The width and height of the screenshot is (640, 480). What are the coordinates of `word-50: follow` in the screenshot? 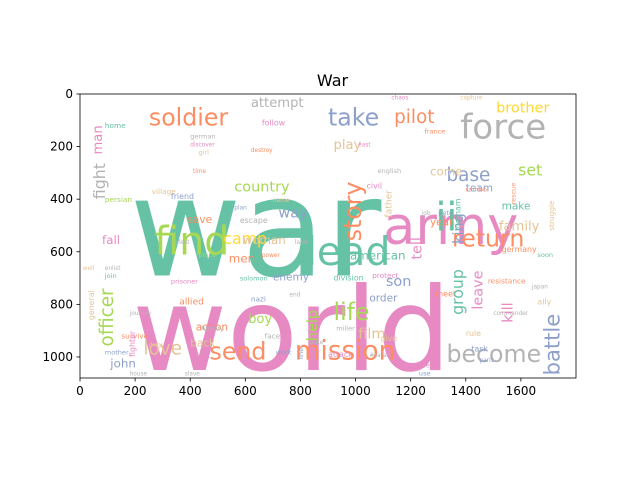 It's located at (274, 123).